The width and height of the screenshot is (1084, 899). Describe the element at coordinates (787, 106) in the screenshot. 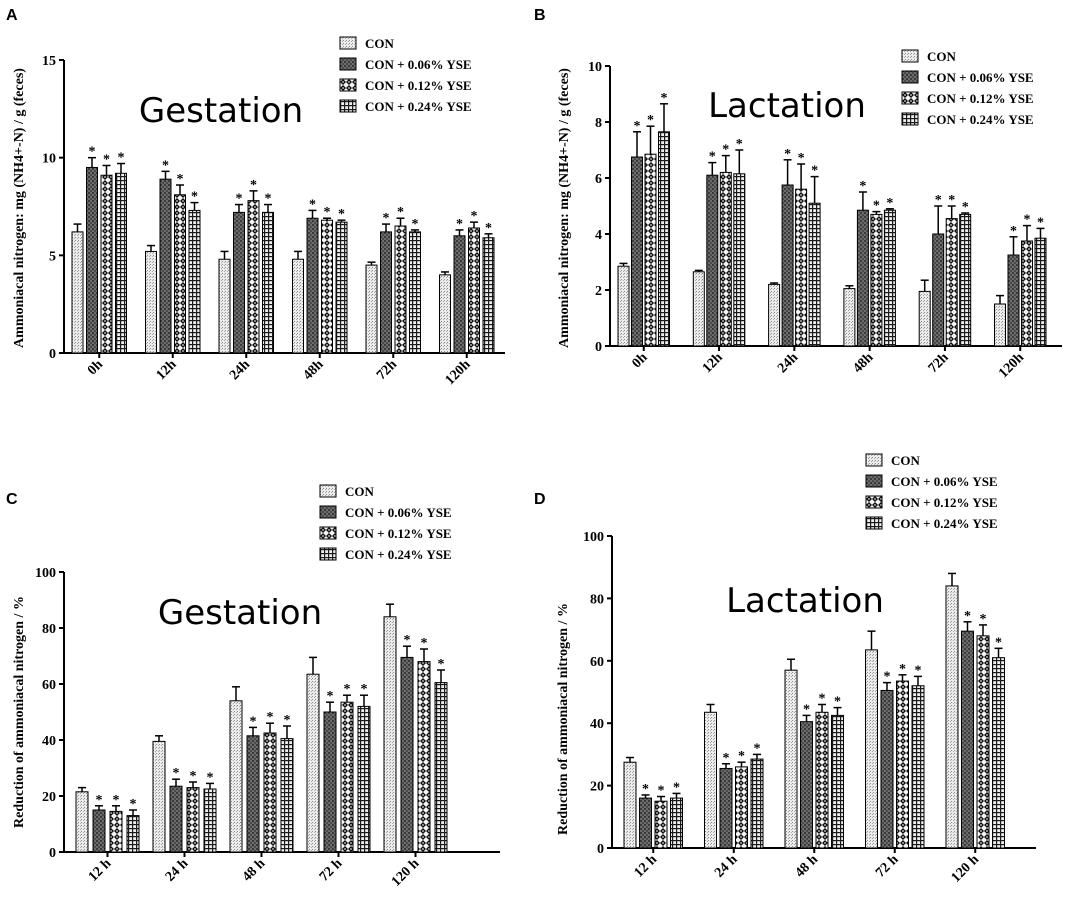

I see `chart-title: Lactation` at that location.